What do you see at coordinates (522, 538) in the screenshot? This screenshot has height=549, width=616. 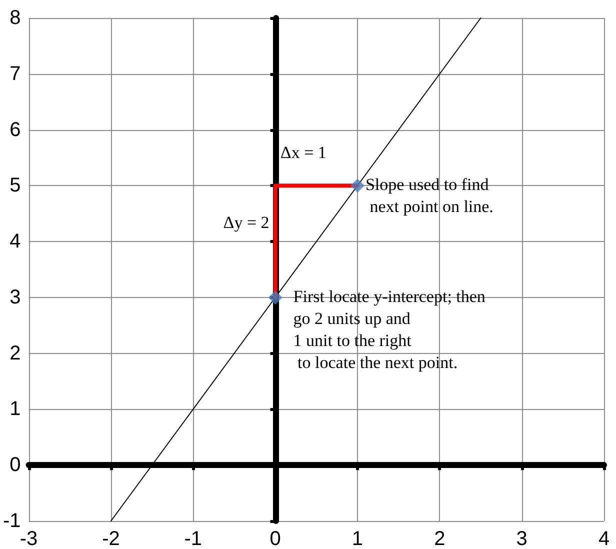 I see `x-tick-label: 3` at bounding box center [522, 538].